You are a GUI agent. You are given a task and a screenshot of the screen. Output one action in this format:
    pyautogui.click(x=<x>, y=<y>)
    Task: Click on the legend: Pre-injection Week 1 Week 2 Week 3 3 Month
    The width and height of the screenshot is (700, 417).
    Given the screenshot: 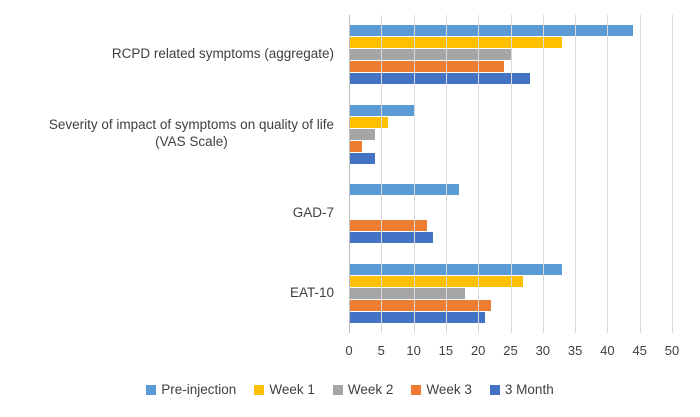 What is the action you would take?
    pyautogui.click(x=350, y=389)
    